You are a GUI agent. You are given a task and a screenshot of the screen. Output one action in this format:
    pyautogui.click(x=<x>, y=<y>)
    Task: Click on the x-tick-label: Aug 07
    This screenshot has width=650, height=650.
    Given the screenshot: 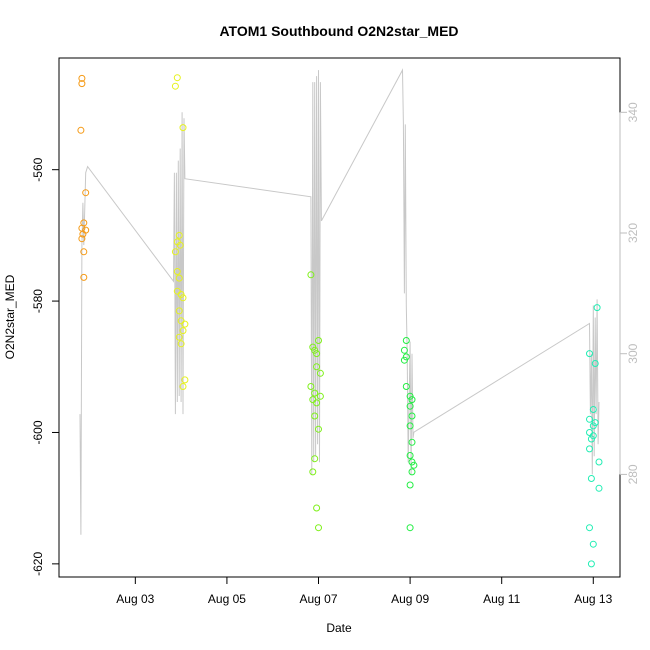 What is the action you would take?
    pyautogui.click(x=318, y=599)
    